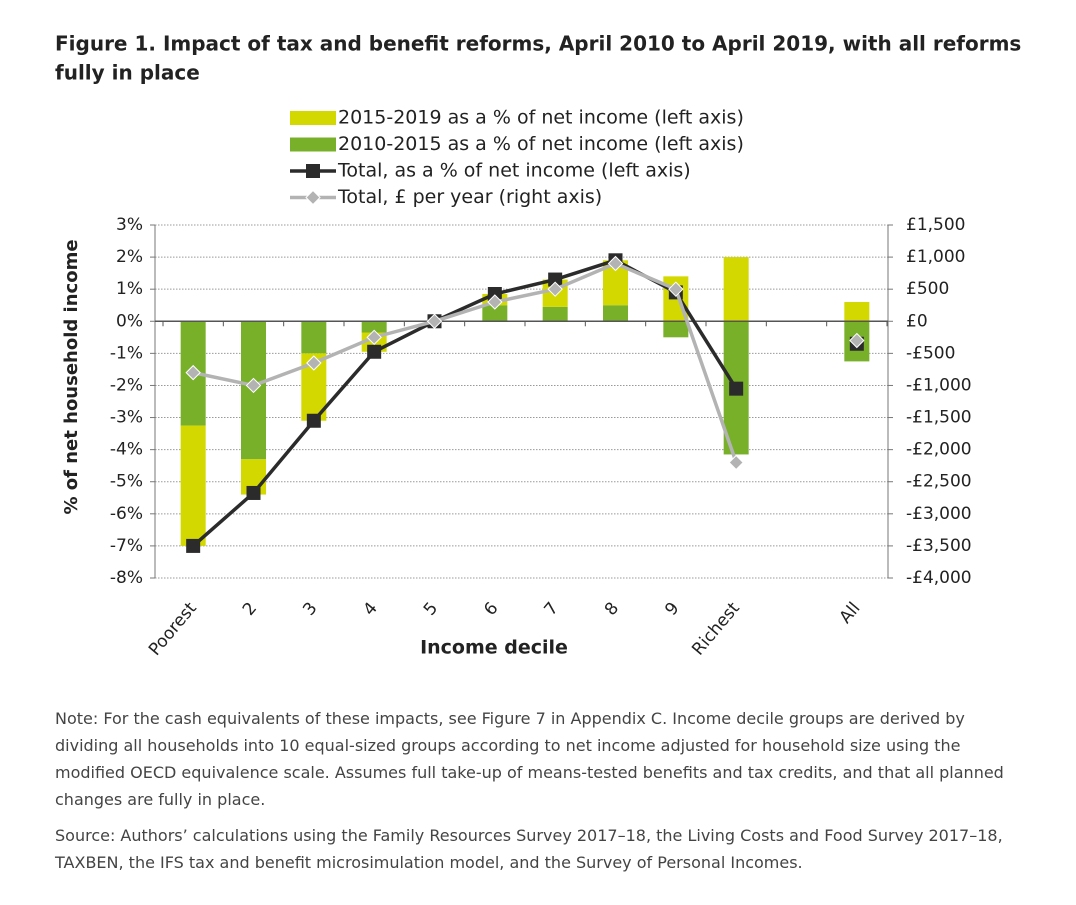  I want to click on y-tick-label: 3%, so click(129, 225).